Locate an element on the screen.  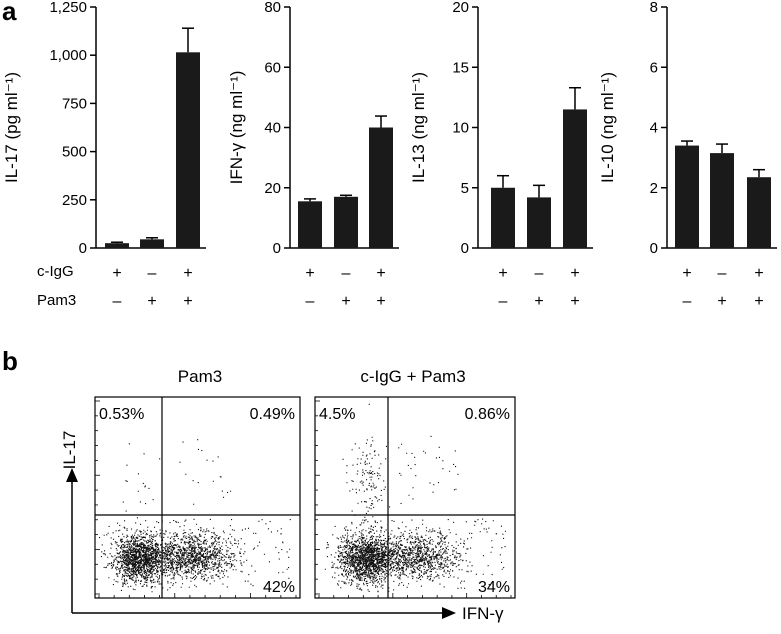
bar-chart-3-ytick-label: 6 is located at coordinates (654, 67).